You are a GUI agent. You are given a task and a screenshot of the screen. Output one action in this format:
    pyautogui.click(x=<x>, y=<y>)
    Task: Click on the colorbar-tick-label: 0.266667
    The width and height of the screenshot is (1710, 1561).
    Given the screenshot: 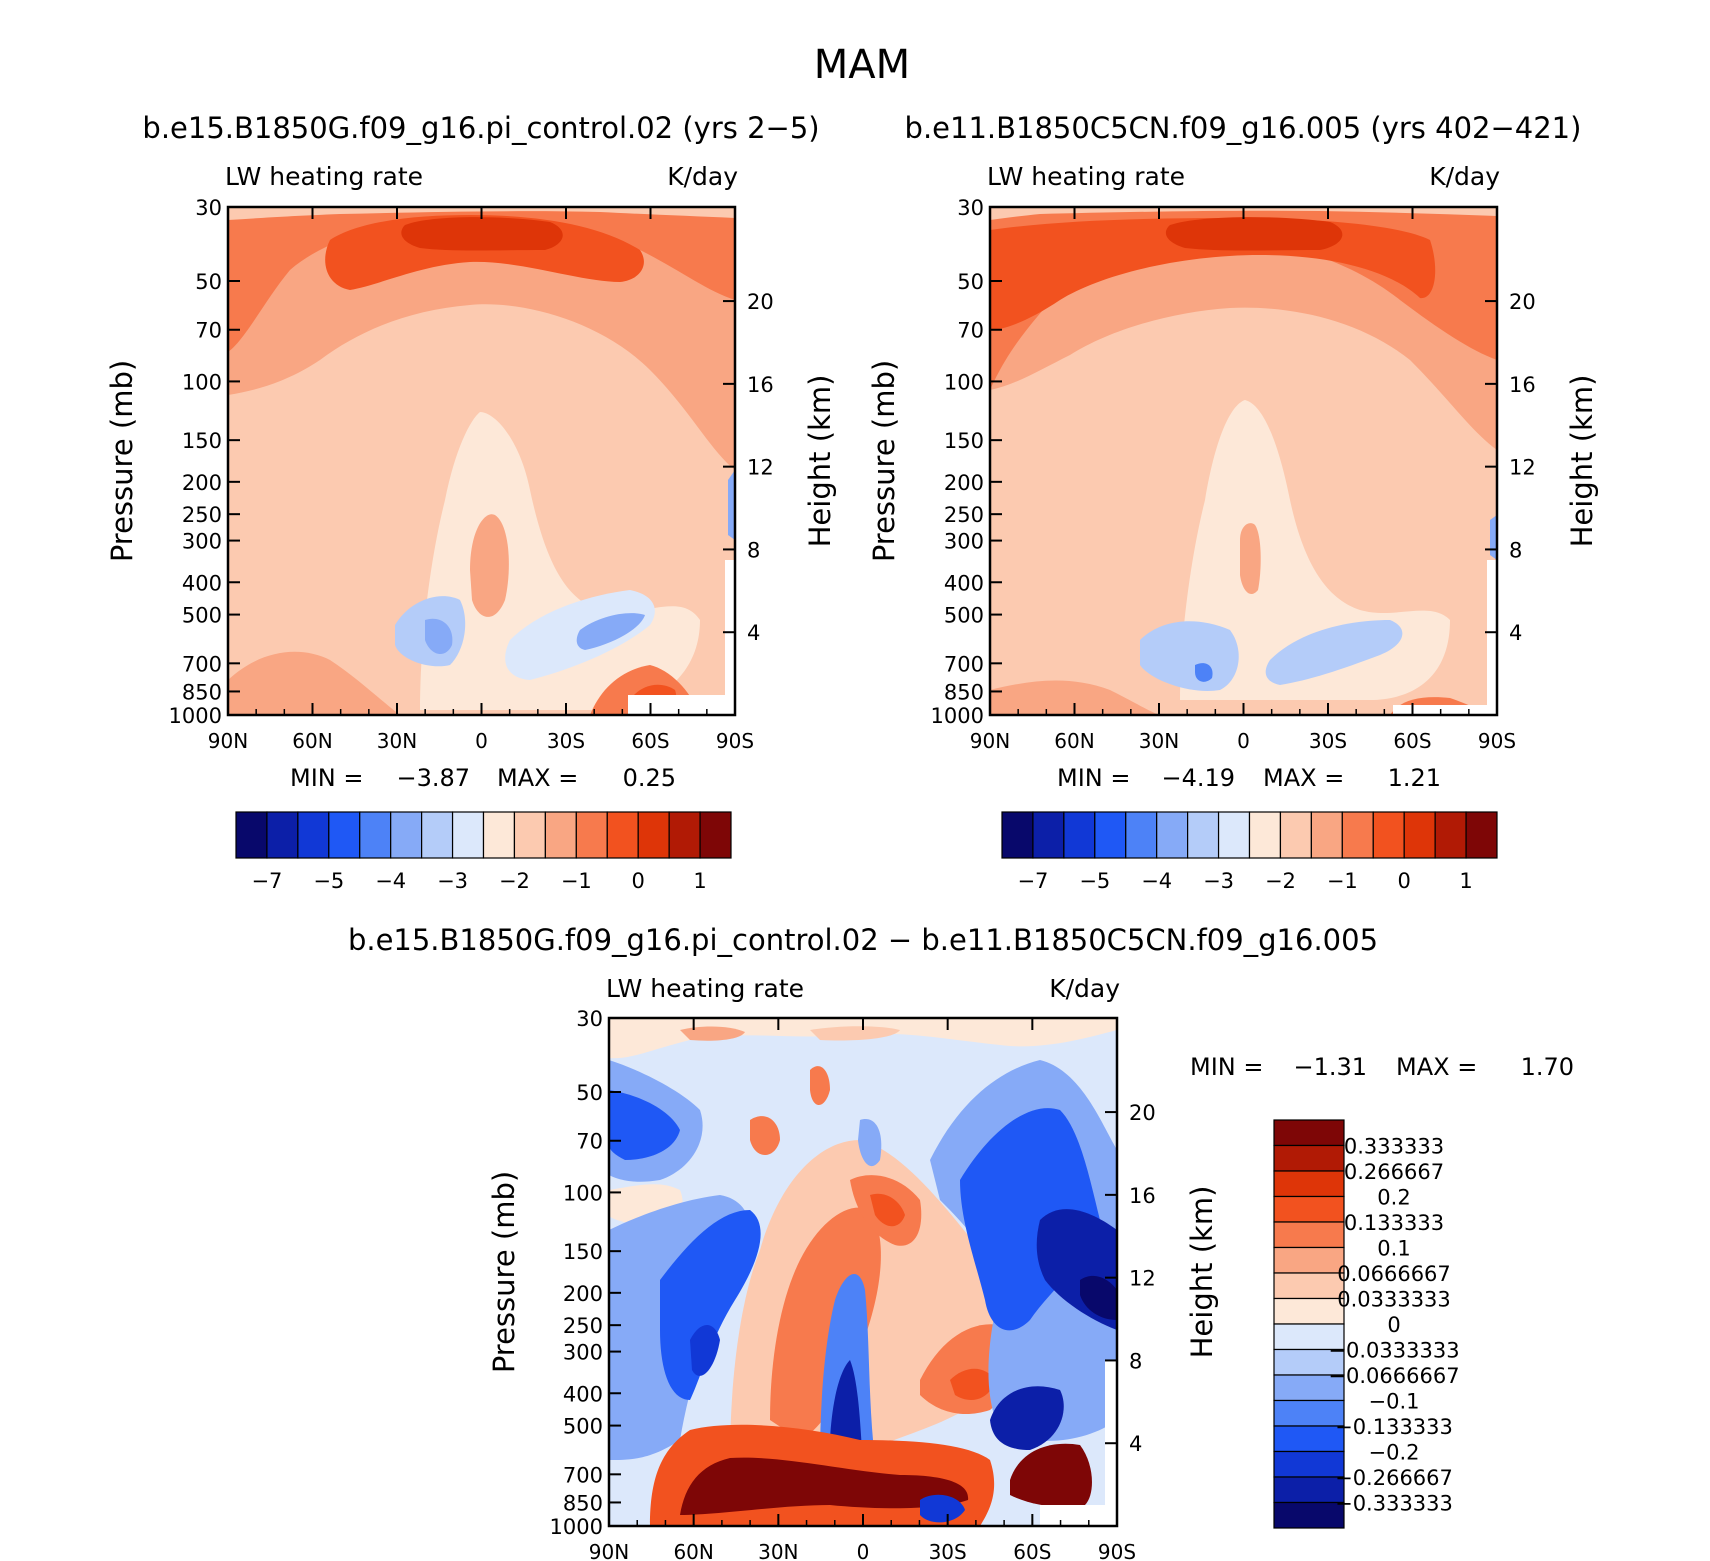 What is the action you would take?
    pyautogui.click(x=1394, y=1172)
    